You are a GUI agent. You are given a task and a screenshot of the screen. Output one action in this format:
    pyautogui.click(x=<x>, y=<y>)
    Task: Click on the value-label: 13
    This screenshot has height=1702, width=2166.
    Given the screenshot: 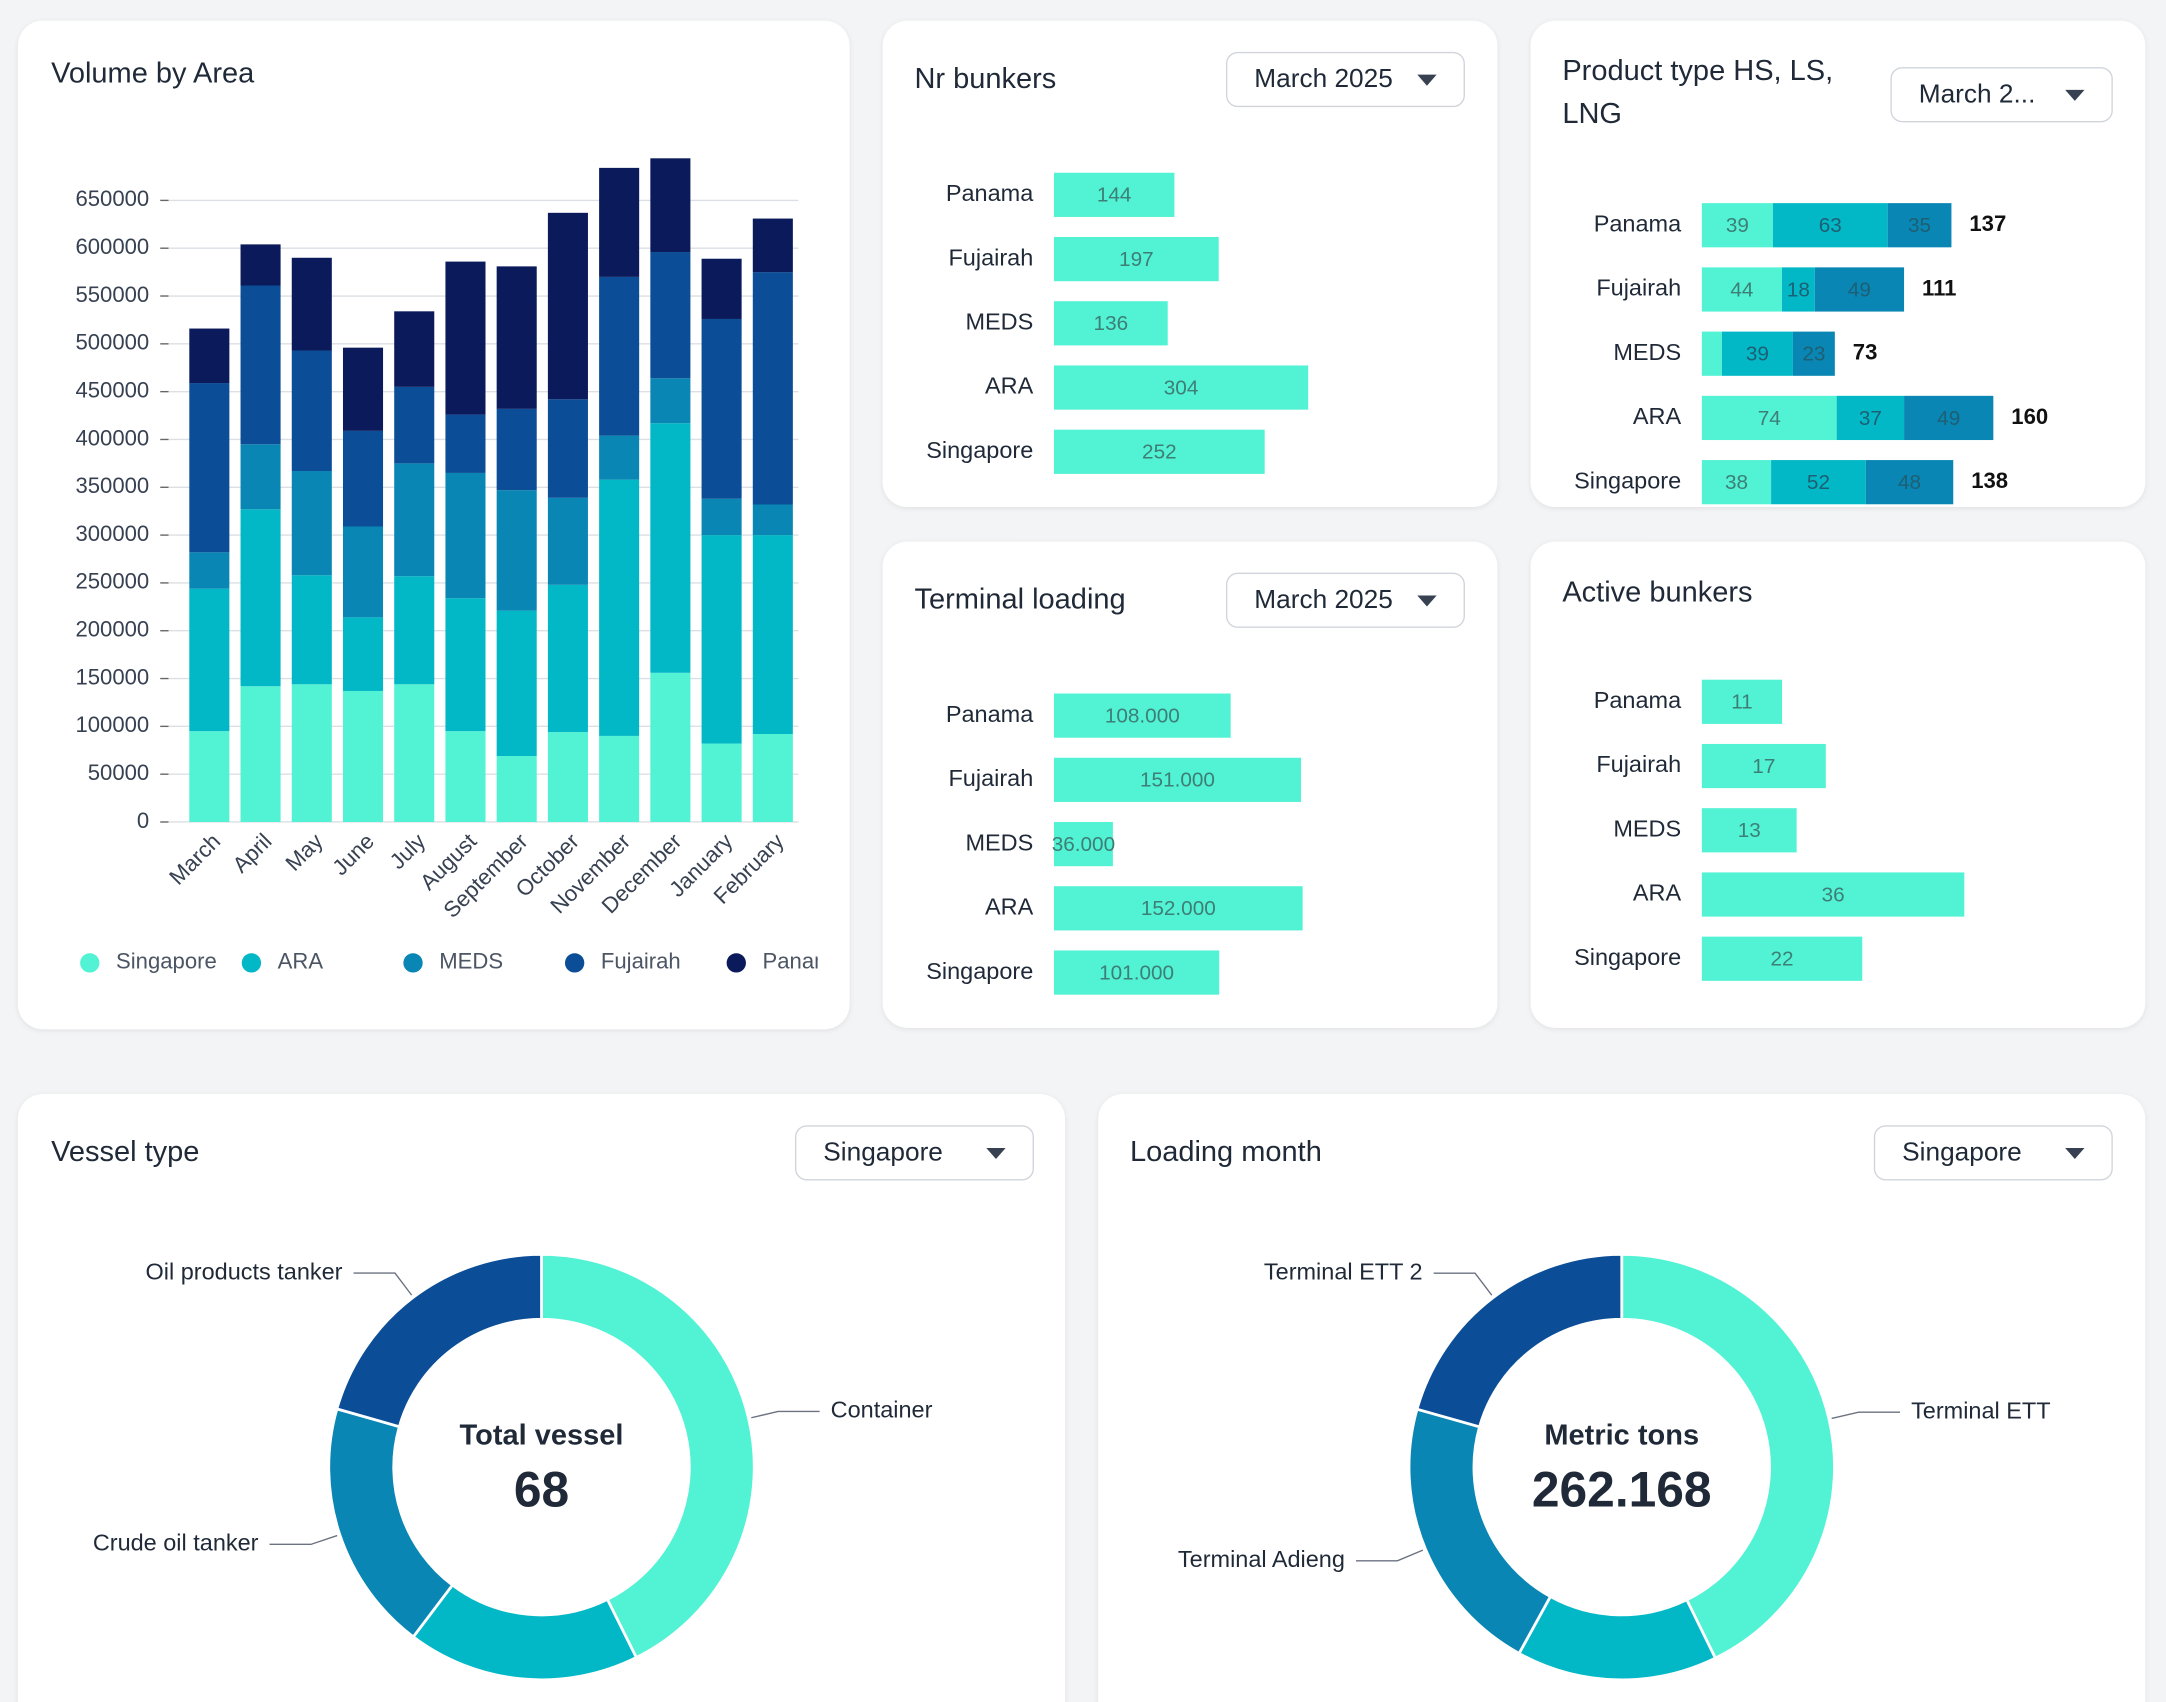 What is the action you would take?
    pyautogui.click(x=1749, y=830)
    